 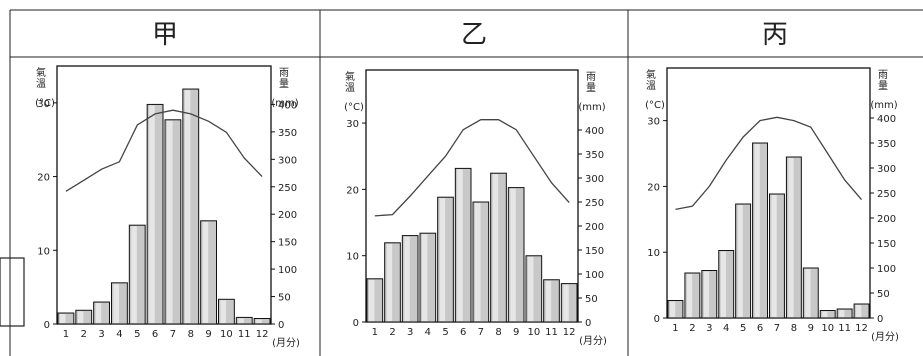 I want to click on left-axis-title-char: 氣, so click(x=651, y=74).